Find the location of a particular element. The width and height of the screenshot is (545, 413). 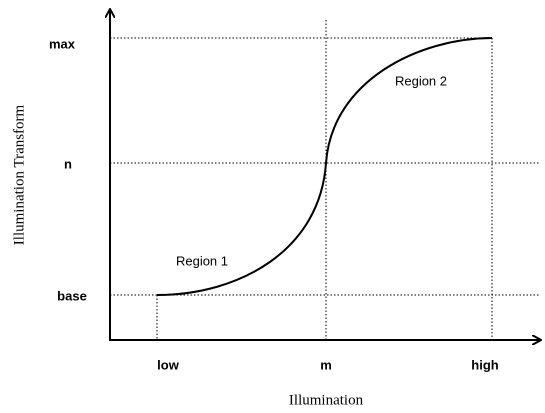

x-tick-label: low is located at coordinates (168, 364).